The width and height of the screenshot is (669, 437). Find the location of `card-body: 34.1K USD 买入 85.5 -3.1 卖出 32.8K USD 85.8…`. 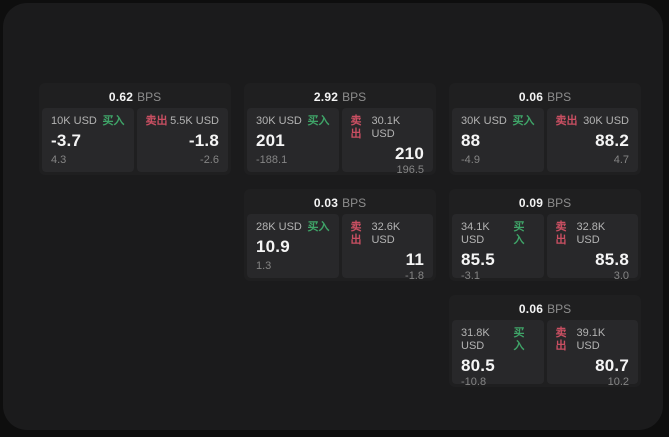

card-body: 34.1K USD 买入 85.5 -3.1 卖出 32.8K USD 85.8… is located at coordinates (545, 248).